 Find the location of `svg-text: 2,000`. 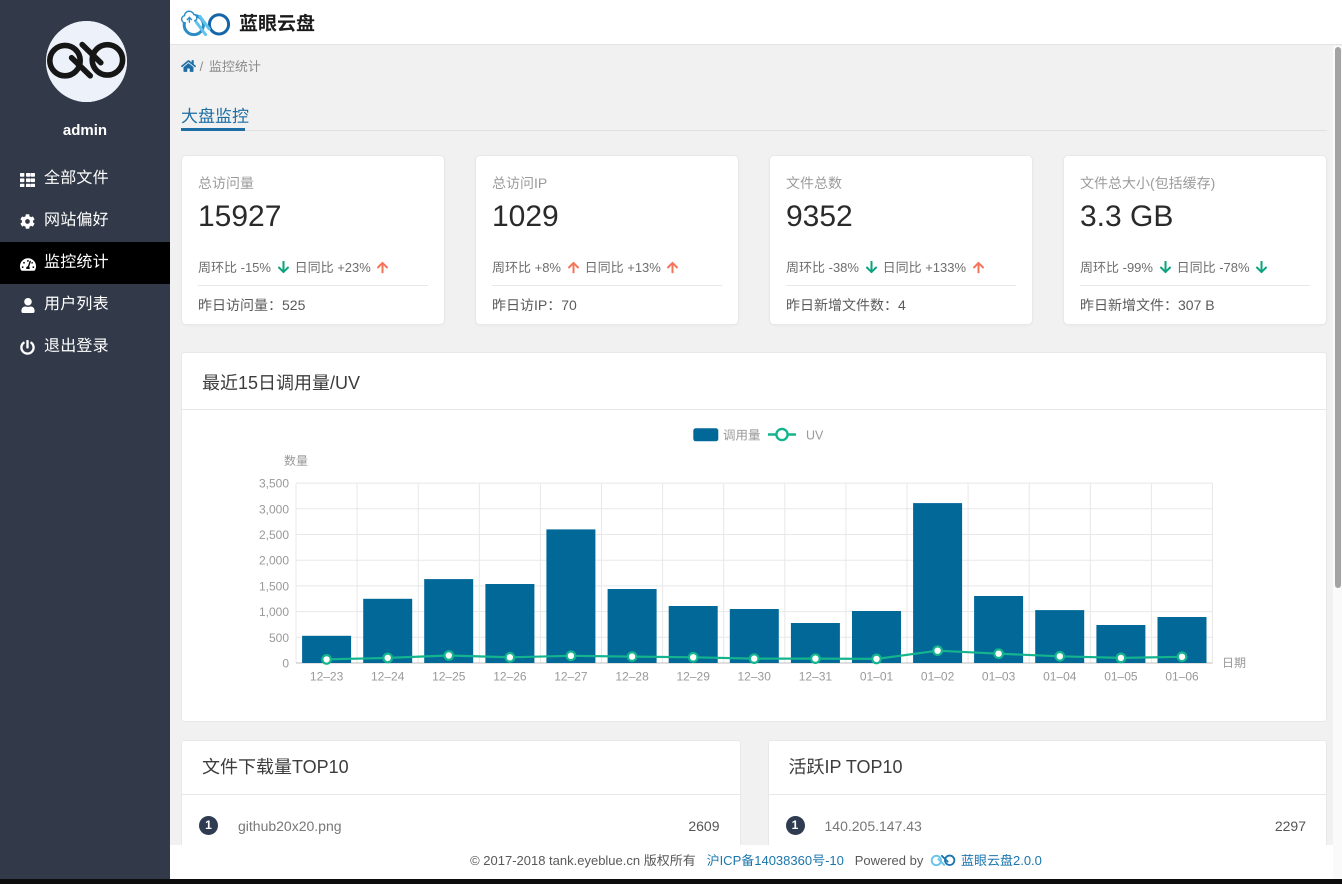

svg-text: 2,000 is located at coordinates (274, 561).